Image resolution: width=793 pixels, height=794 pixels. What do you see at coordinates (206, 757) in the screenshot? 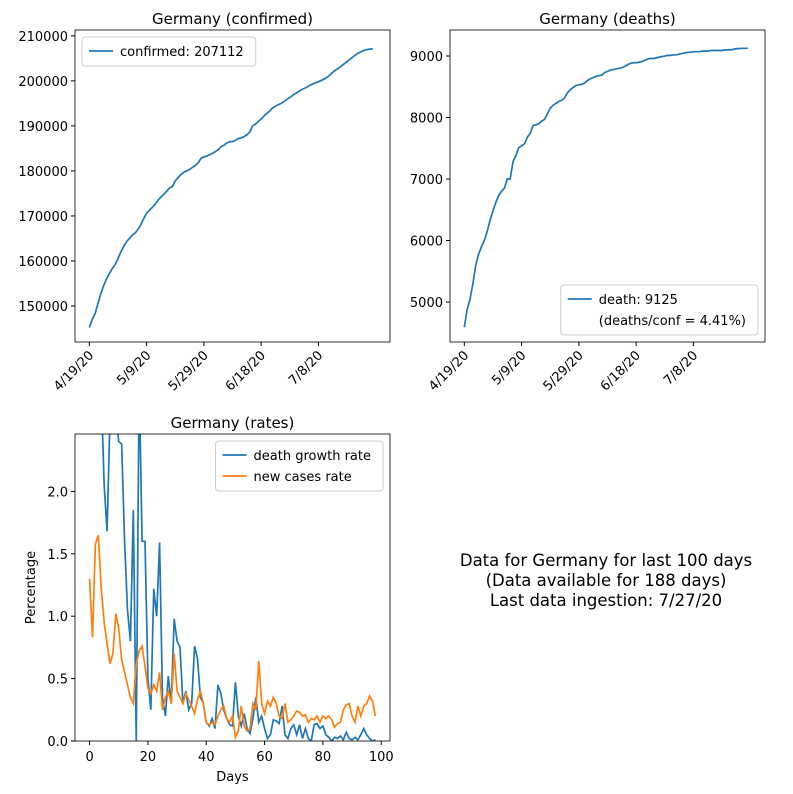
I see `x-tick-label: 40` at bounding box center [206, 757].